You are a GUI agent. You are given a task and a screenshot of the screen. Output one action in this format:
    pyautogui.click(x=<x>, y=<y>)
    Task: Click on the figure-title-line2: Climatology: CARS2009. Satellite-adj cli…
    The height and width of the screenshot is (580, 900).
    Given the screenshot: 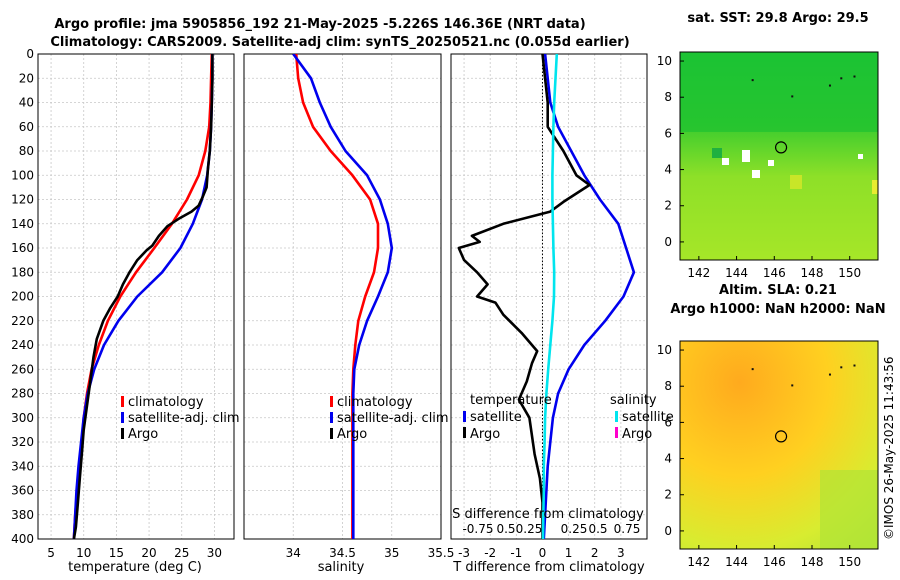 What is the action you would take?
    pyautogui.click(x=339, y=42)
    